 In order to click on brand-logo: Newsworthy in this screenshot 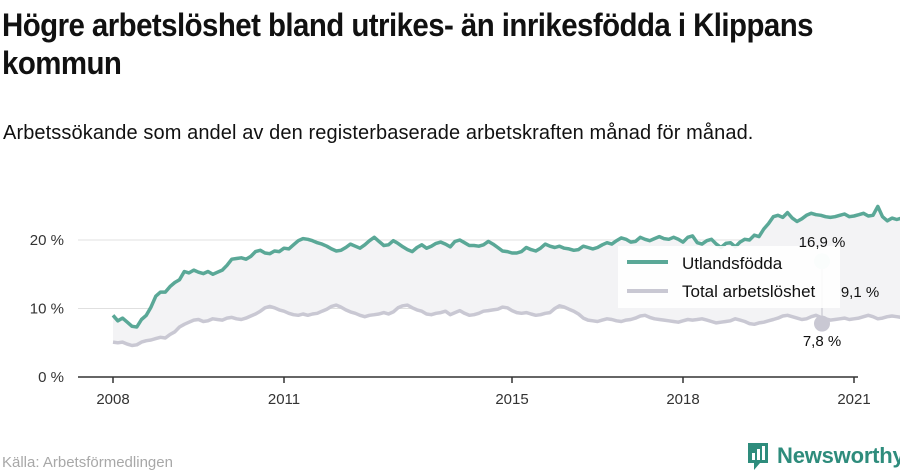, I will do `click(823, 456)`.